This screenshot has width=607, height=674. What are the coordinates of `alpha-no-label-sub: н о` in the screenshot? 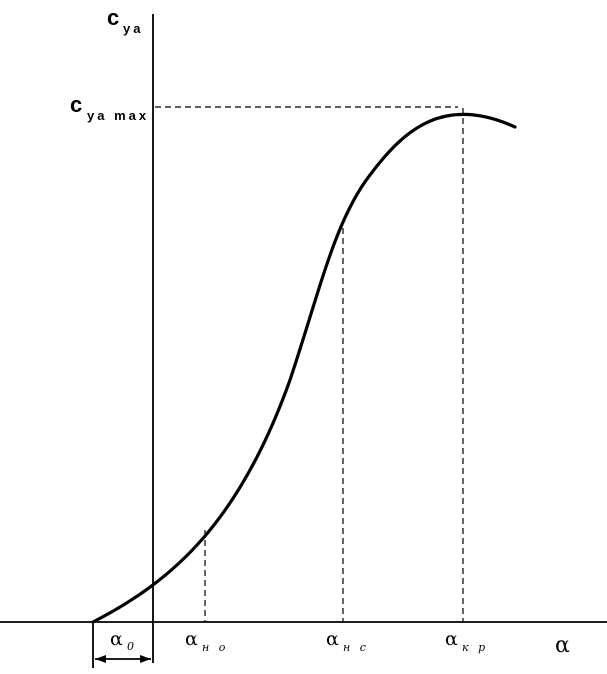 It's located at (215, 647).